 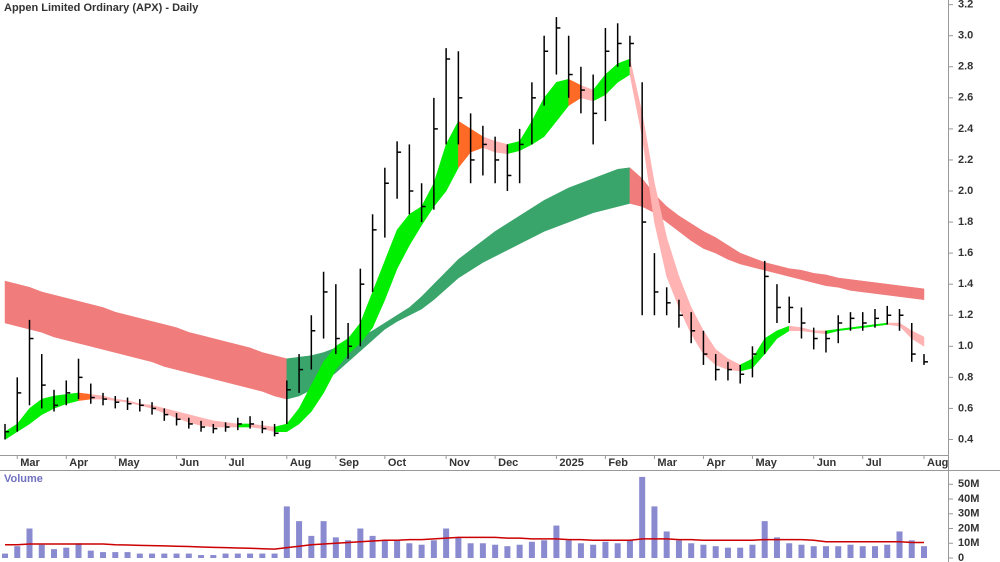 What do you see at coordinates (23, 479) in the screenshot?
I see `volume-label: Volume` at bounding box center [23, 479].